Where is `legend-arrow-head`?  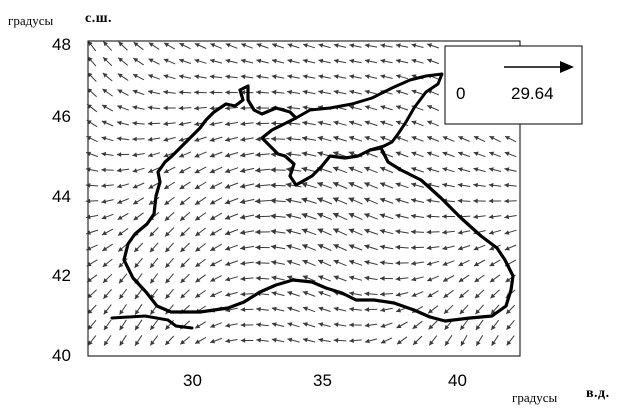 legend-arrow-head is located at coordinates (567, 67).